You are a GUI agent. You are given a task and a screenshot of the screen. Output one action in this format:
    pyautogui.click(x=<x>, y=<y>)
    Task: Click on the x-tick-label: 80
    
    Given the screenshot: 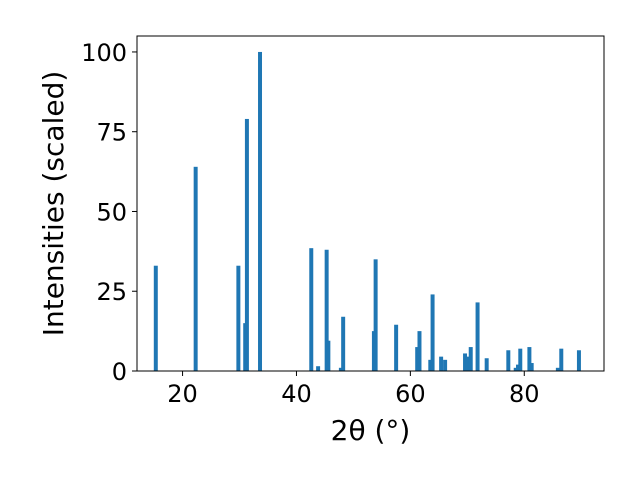 What is the action you would take?
    pyautogui.click(x=524, y=394)
    